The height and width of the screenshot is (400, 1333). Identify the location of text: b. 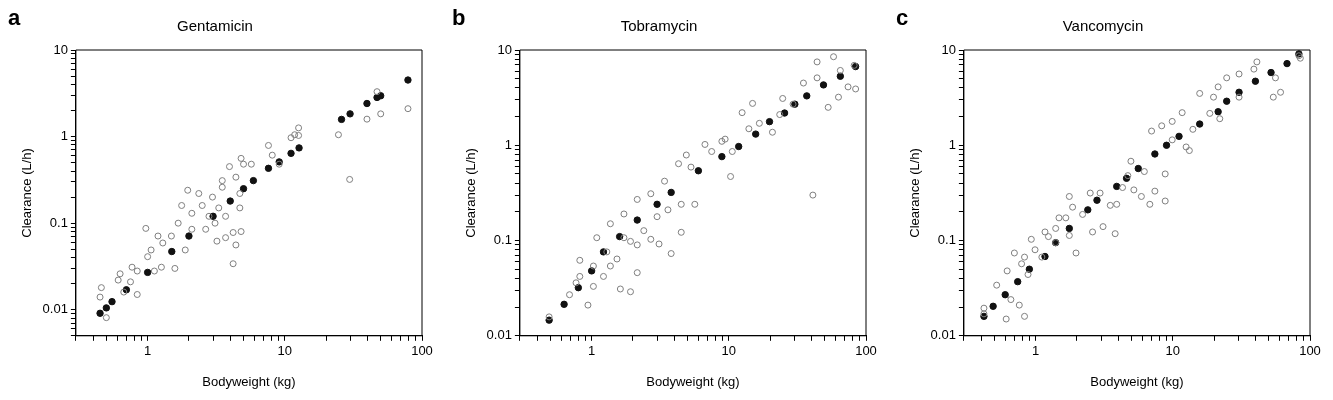
(459, 18).